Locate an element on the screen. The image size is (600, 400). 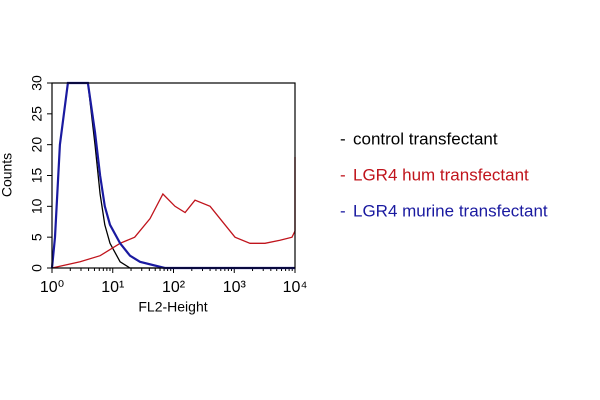
x-tick-label: 10⁴ is located at coordinates (295, 287).